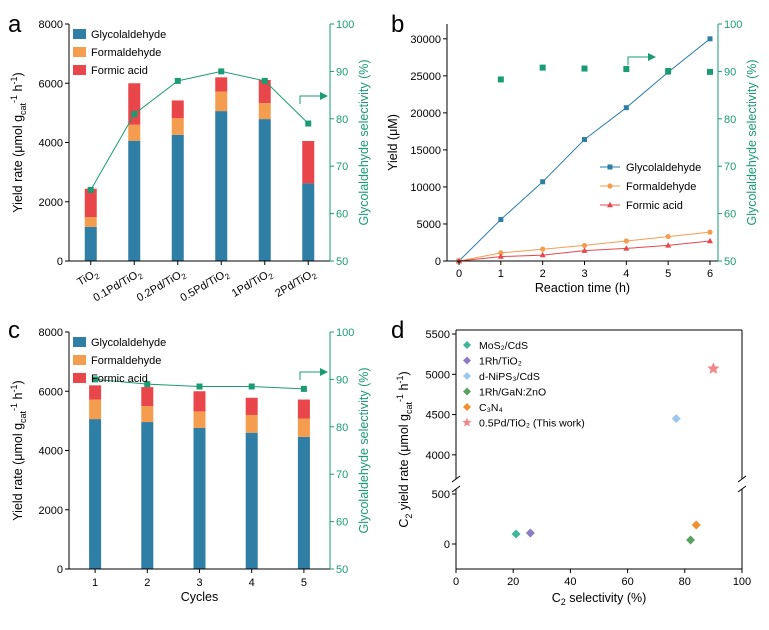 The image size is (769, 630). I want to click on x-tick-label: 0.2Pd/TiO2, so click(162, 286).